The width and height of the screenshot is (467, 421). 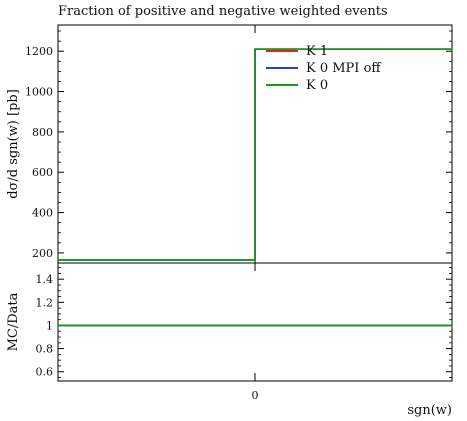 I want to click on main-ytick-label: 1000, so click(x=39, y=92).